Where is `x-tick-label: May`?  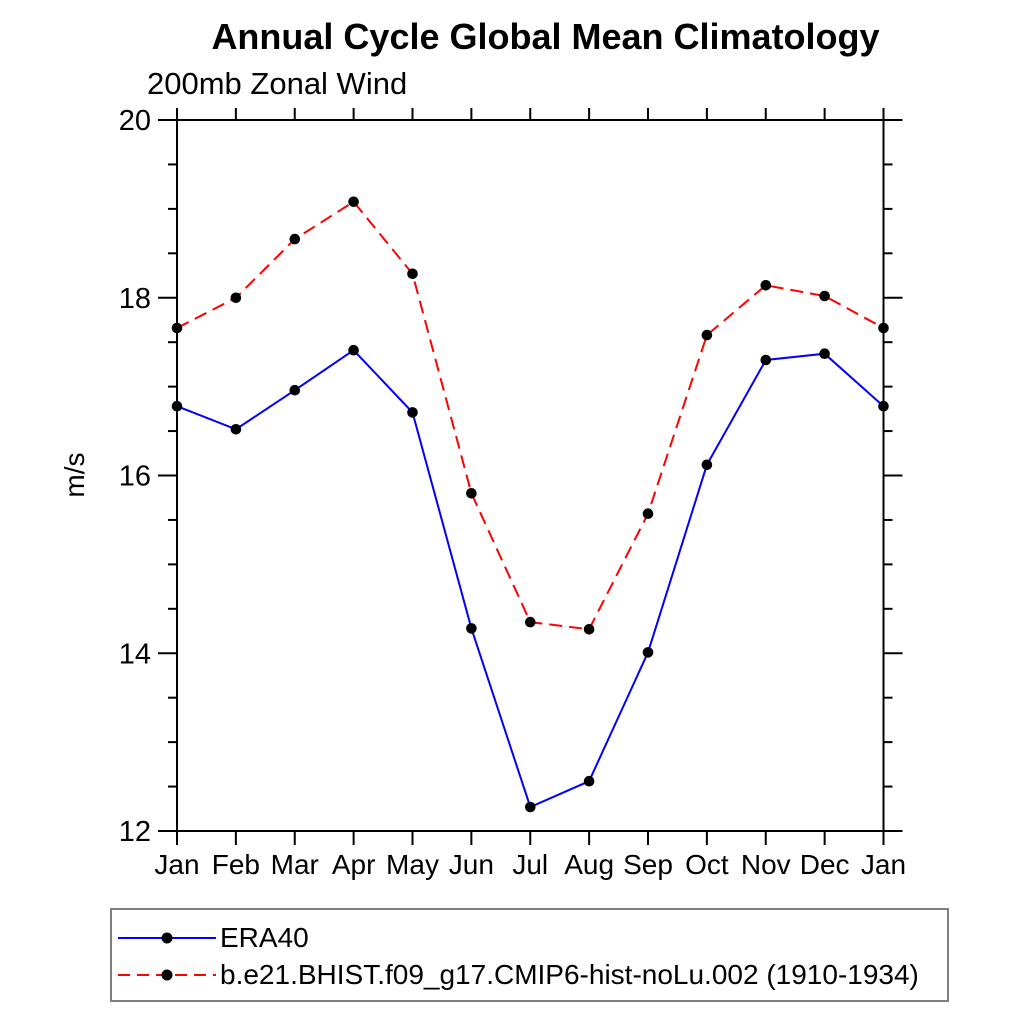 x-tick-label: May is located at coordinates (412, 864).